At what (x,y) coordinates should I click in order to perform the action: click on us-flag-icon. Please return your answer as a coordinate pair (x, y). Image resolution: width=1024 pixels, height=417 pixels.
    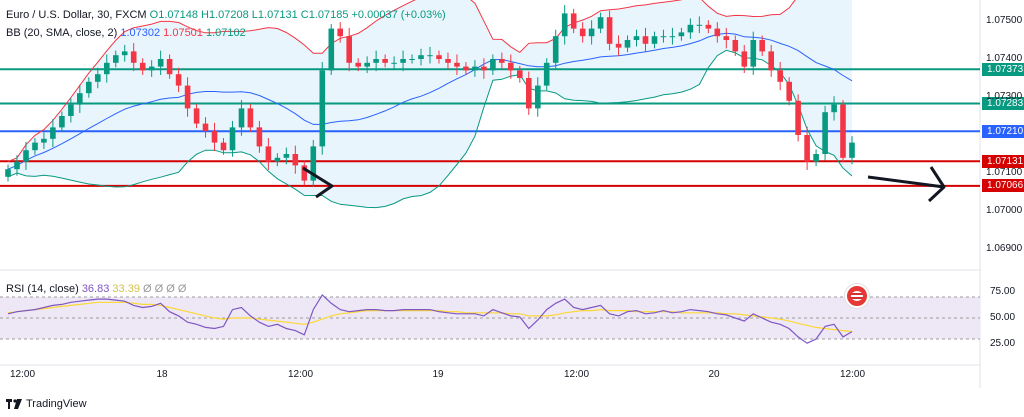
    Looking at the image, I should click on (857, 296).